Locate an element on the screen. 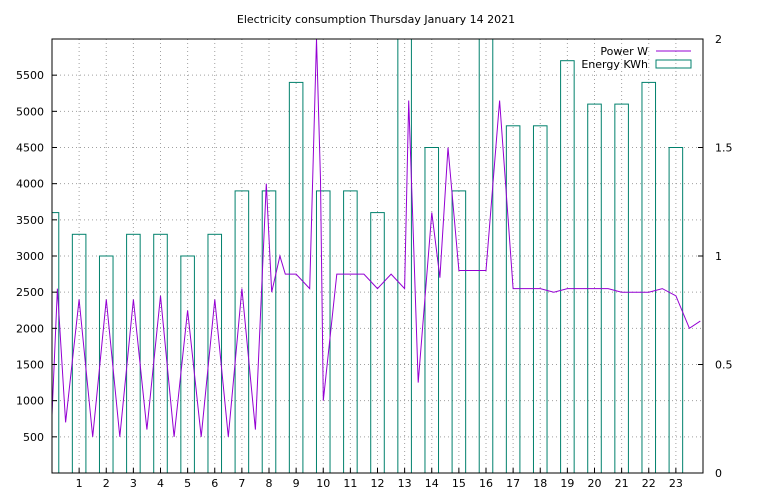 This screenshot has height=500, width=768. x-tick-label: 4 is located at coordinates (160, 483).